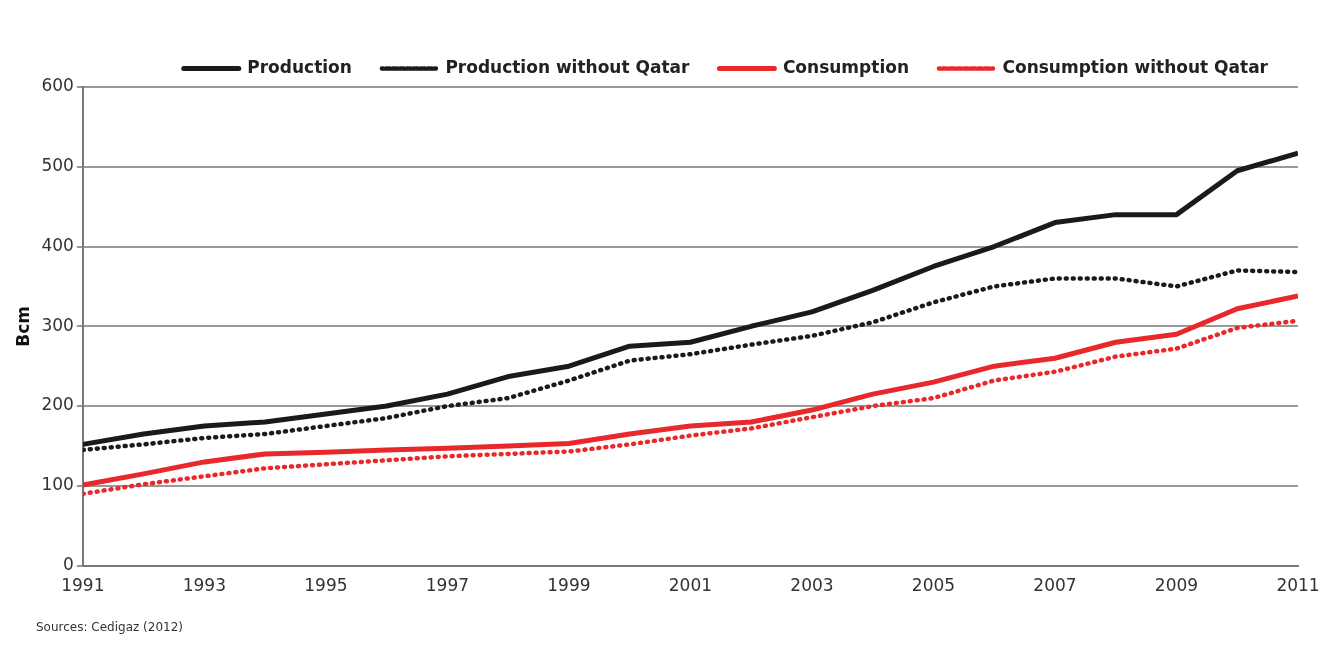 This screenshot has height=660, width=1328. What do you see at coordinates (933, 585) in the screenshot?
I see `x-tick-label: 2005` at bounding box center [933, 585].